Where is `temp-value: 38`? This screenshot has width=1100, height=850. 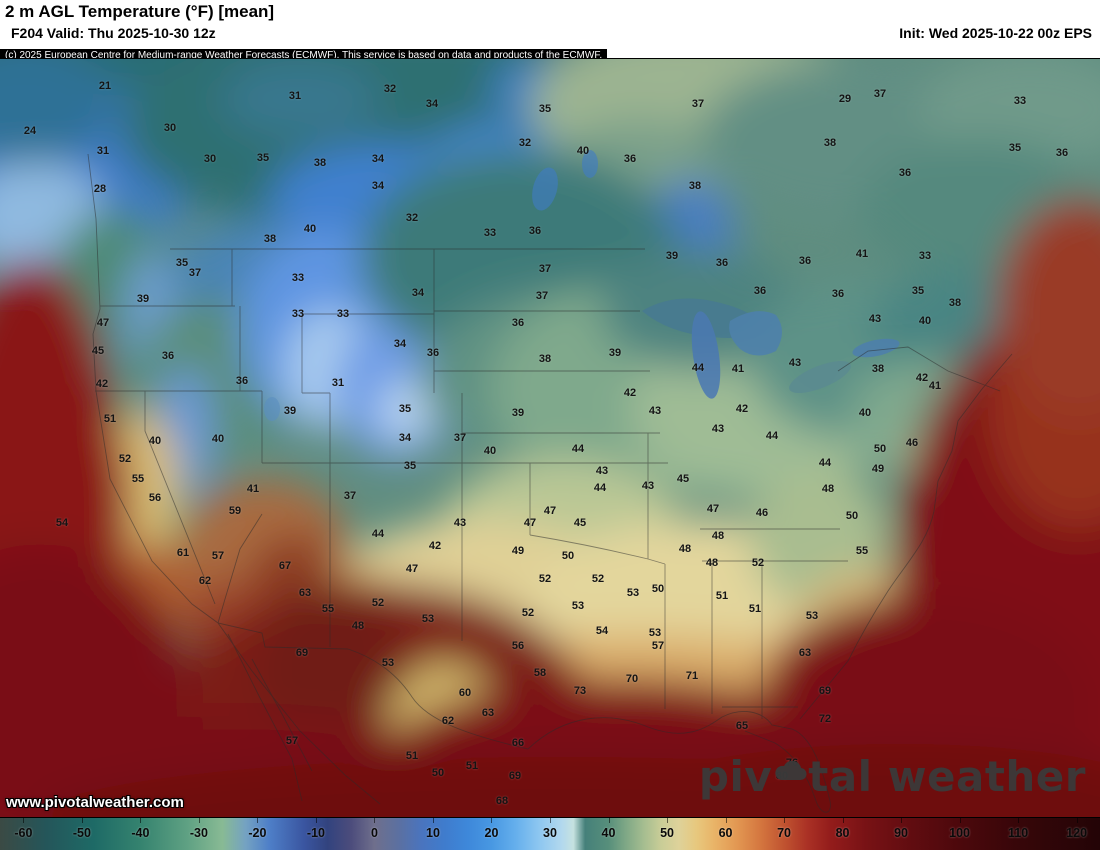
temp-value: 38 is located at coordinates (545, 359).